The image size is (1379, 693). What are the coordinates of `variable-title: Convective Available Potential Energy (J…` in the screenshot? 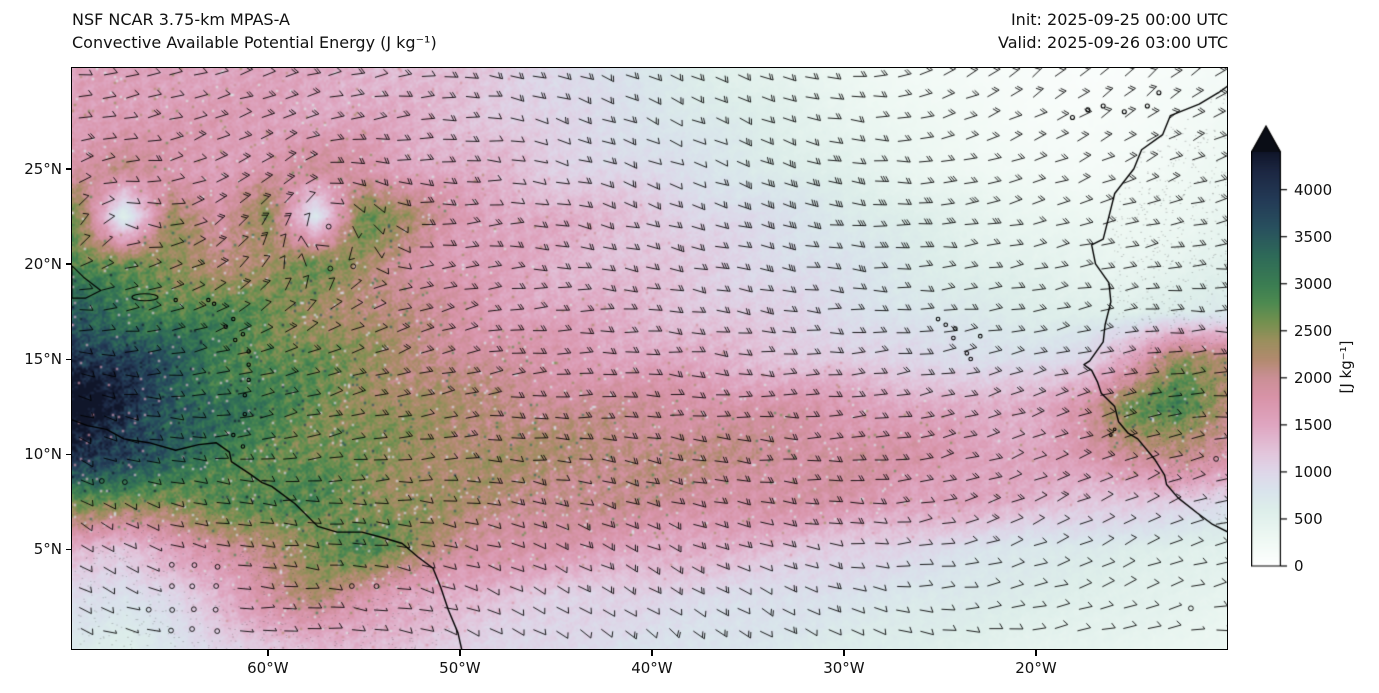 It's located at (254, 42).